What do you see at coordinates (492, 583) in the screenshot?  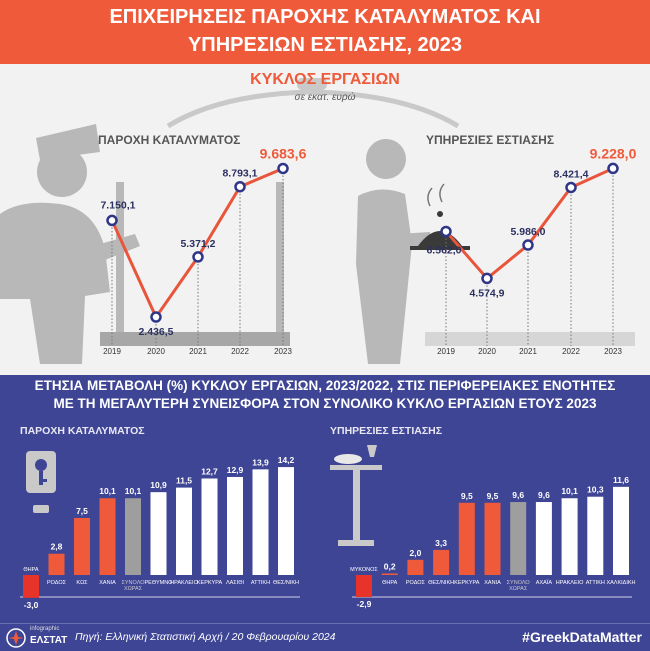 I see `bar-category-label-bar-food-services: ΧΑΝΙΑ` at bounding box center [492, 583].